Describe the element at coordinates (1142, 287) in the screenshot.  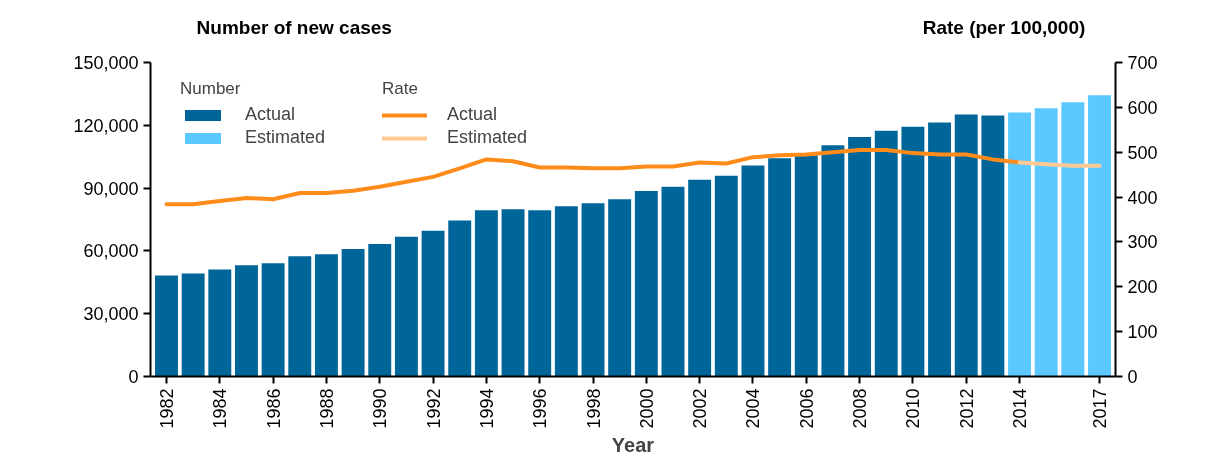
I see `y2-tick-label: 200` at that location.